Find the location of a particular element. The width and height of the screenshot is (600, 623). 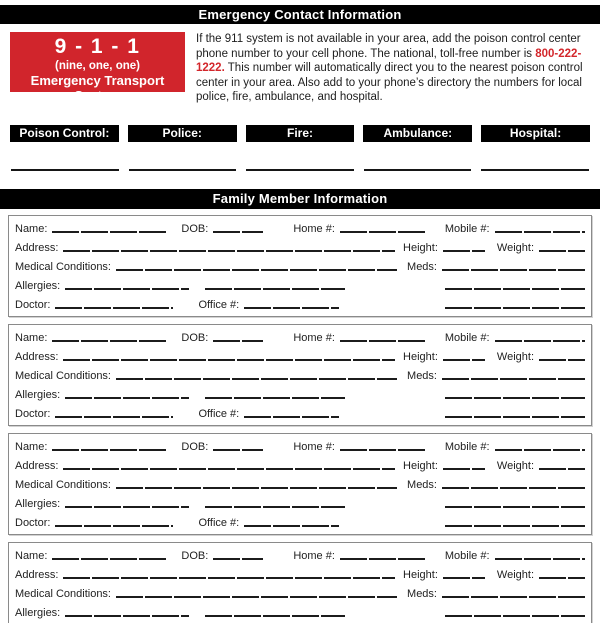

emergency-blank-lines-row is located at coordinates (300, 169).